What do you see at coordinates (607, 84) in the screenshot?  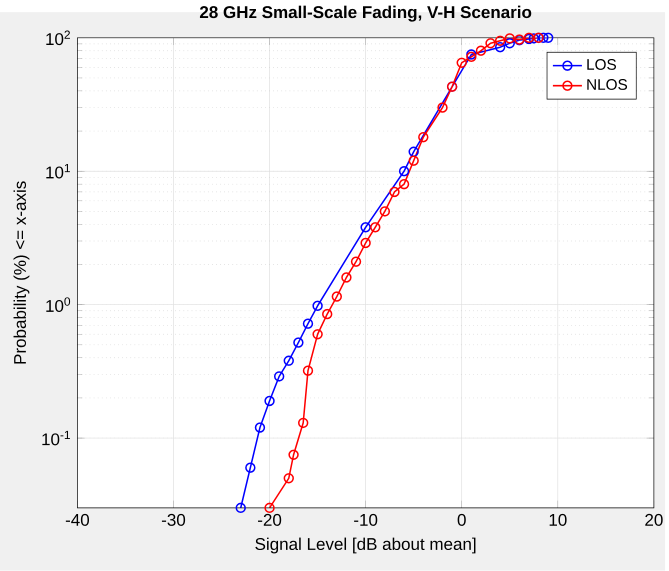 I see `legend-label: NLOS` at bounding box center [607, 84].